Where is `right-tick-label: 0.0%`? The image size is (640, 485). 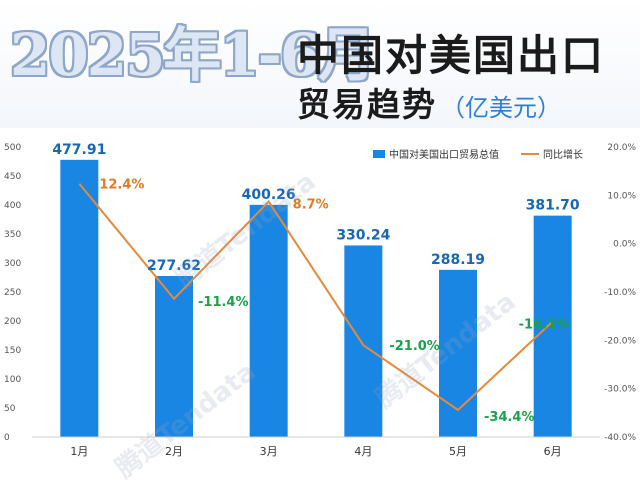
right-tick-label: 0.0% is located at coordinates (624, 245).